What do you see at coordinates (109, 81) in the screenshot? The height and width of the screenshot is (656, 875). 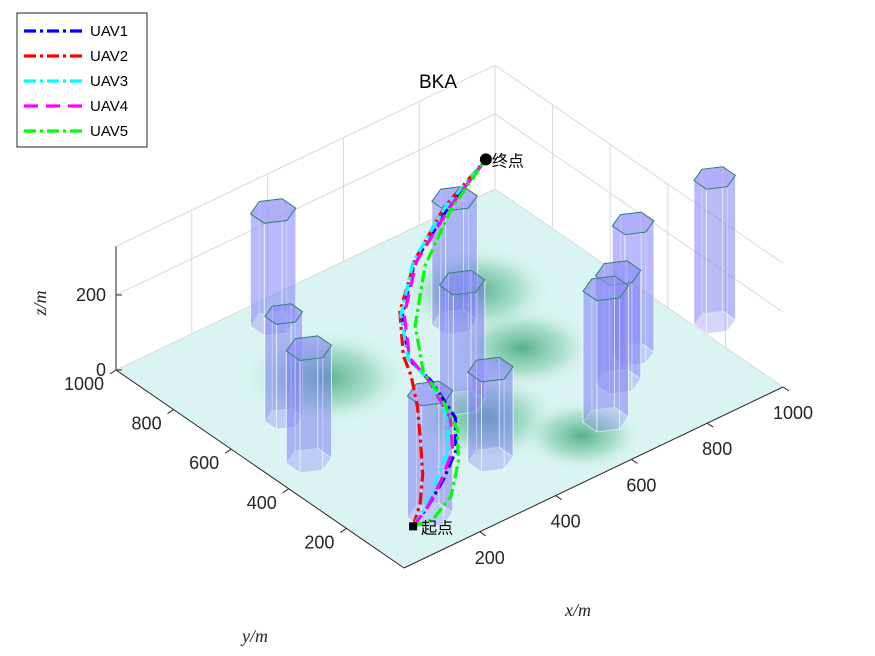 I see `legend-label-uav3: UAV3` at bounding box center [109, 81].